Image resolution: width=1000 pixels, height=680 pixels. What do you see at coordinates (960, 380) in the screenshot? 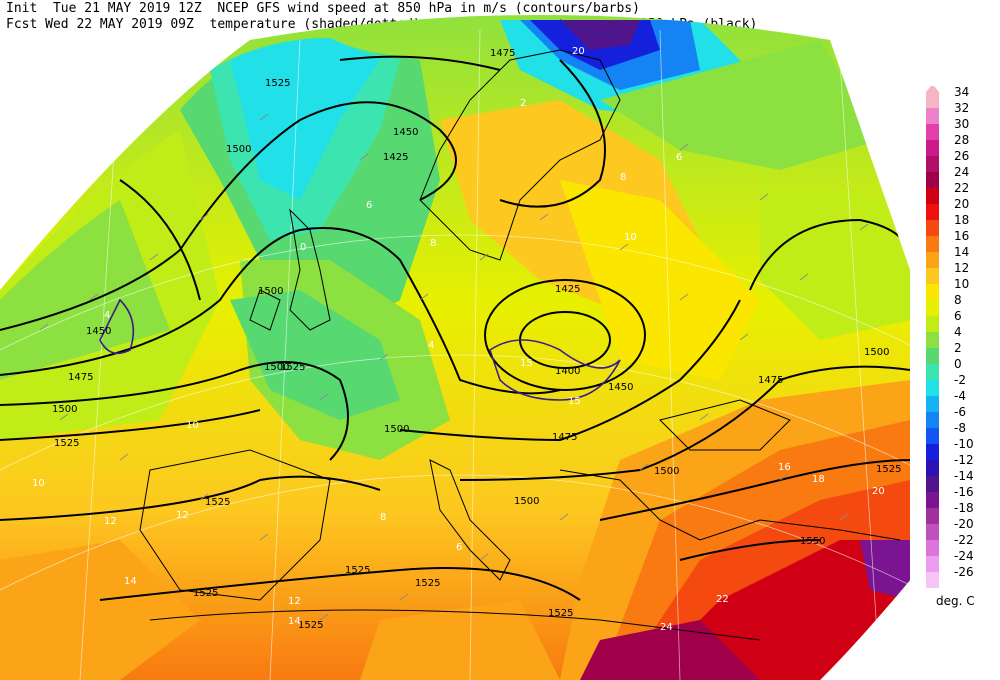
I see `legend-label: -2` at bounding box center [960, 380].